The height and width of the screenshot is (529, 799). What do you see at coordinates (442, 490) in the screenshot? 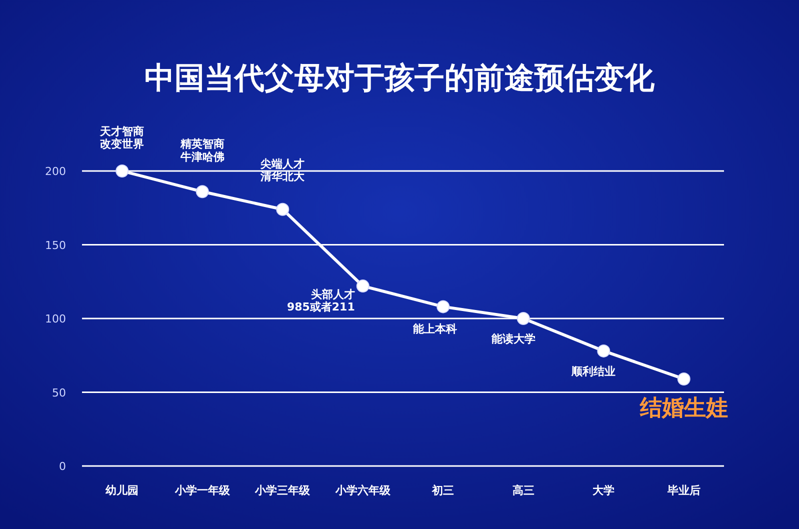
I see `x-tick-label: 初三` at bounding box center [442, 490].